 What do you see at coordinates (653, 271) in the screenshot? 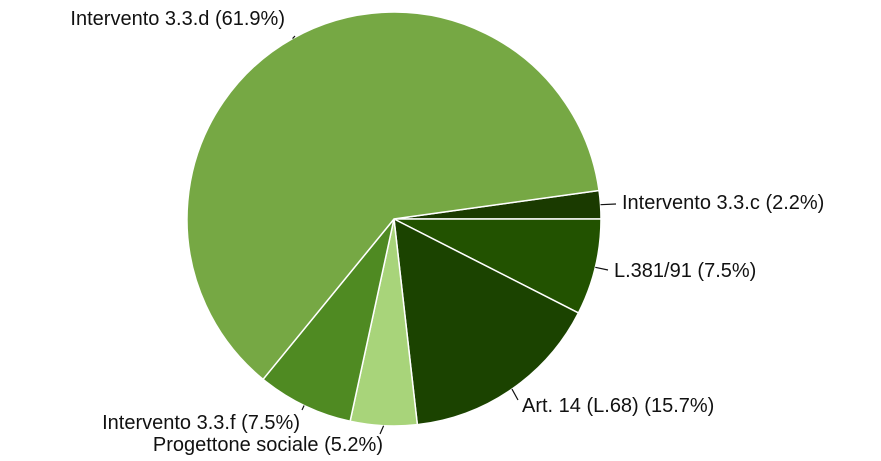
I see `slice-category: L.381/91` at bounding box center [653, 271].